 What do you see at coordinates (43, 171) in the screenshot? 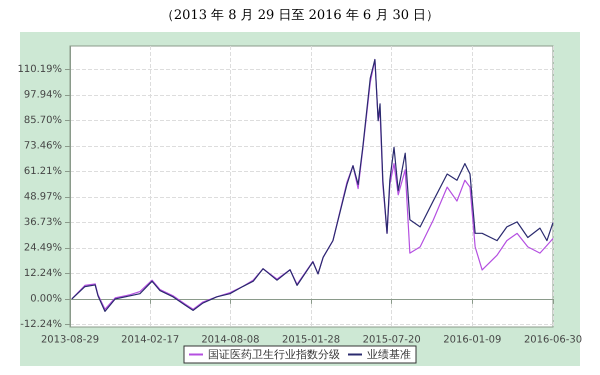
I see `y-tick-label: 61.21%` at bounding box center [43, 171].